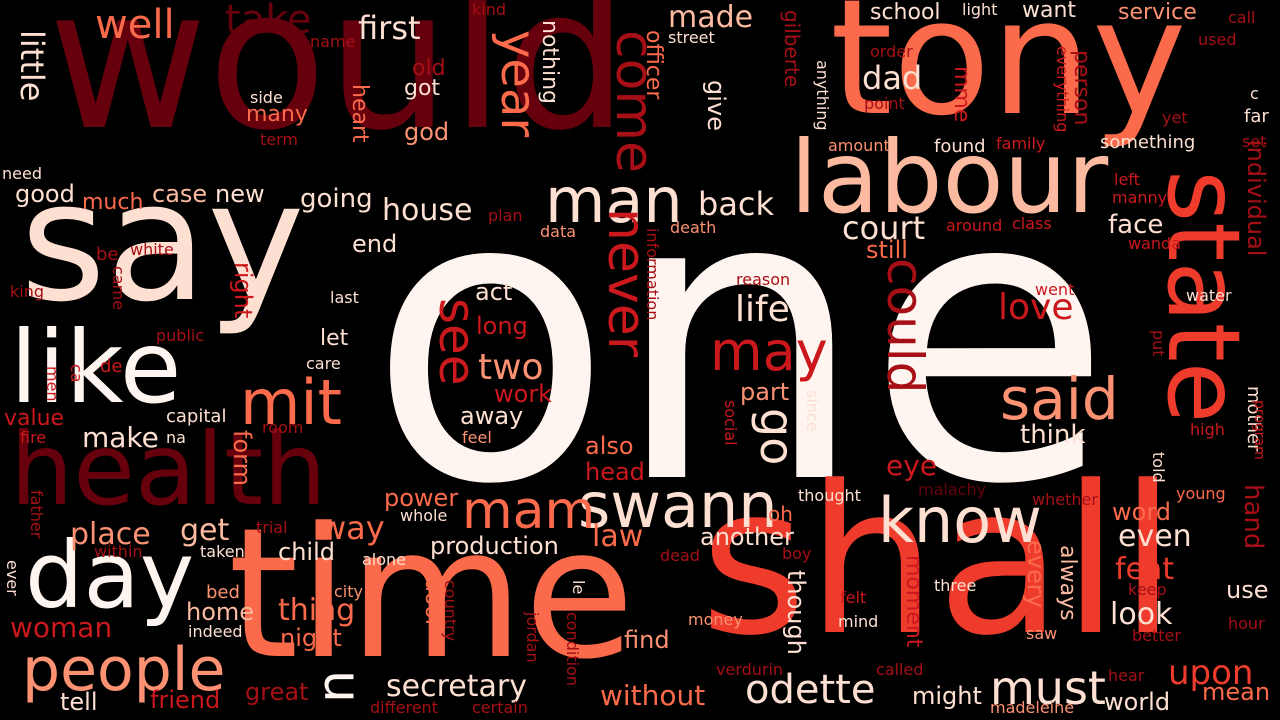 This screenshot has height=720, width=1280. I want to click on word: swann, so click(678, 505).